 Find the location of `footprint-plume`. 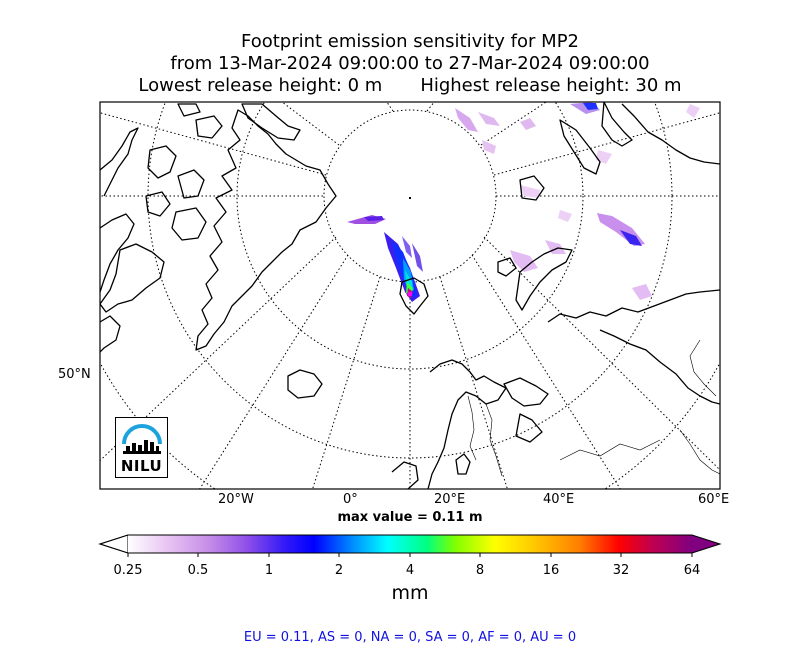

footprint-plume is located at coordinates (523, 202).